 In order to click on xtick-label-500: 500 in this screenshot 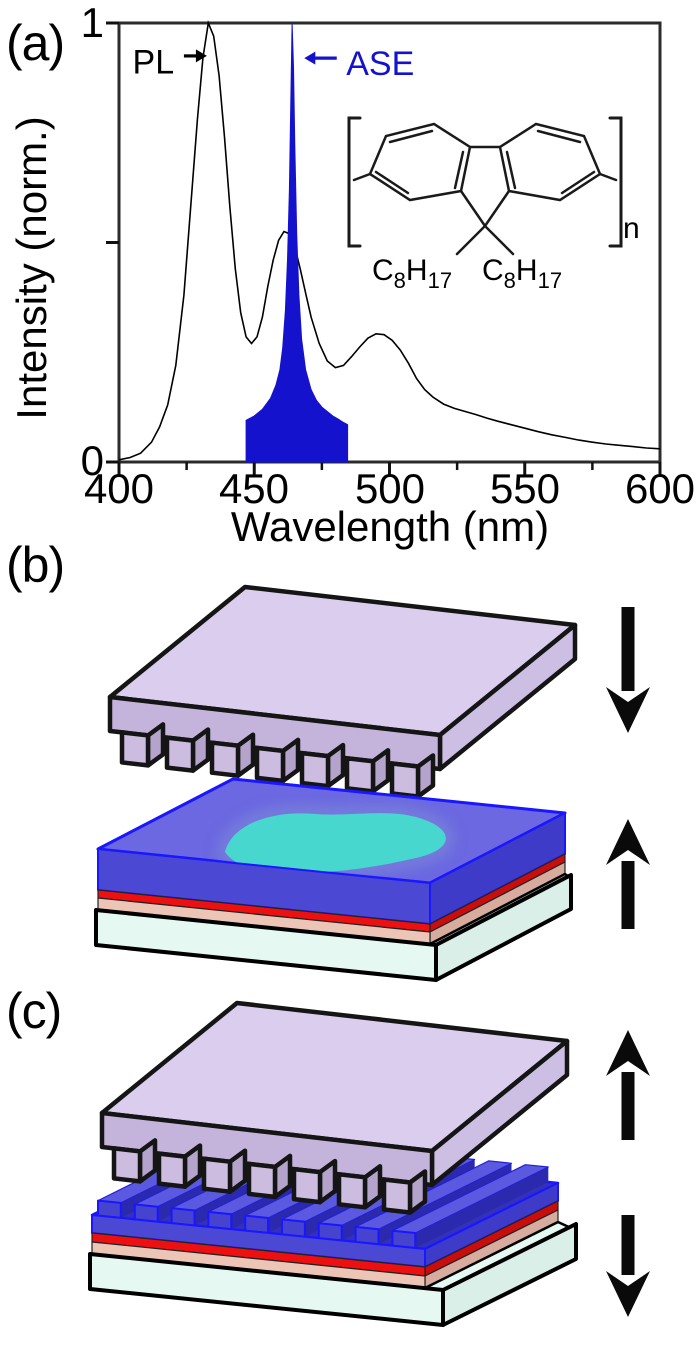, I will do `click(390, 488)`.